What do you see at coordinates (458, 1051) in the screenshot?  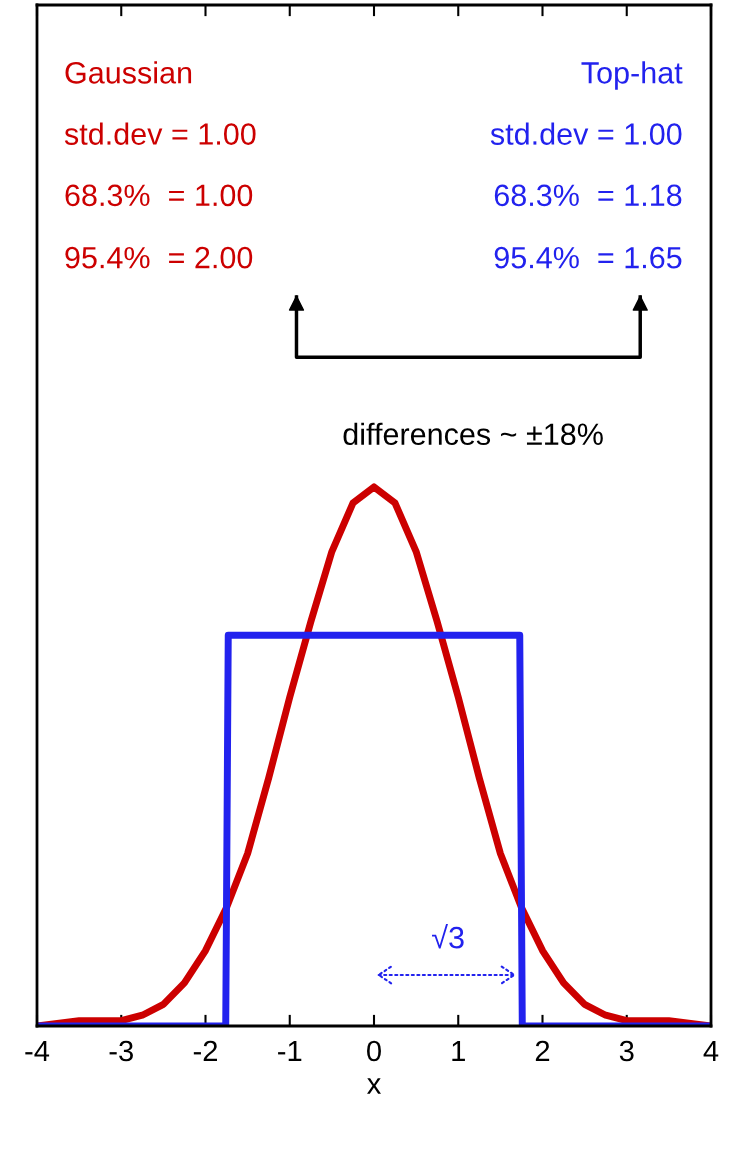 I see `x-tick-label: 1` at bounding box center [458, 1051].